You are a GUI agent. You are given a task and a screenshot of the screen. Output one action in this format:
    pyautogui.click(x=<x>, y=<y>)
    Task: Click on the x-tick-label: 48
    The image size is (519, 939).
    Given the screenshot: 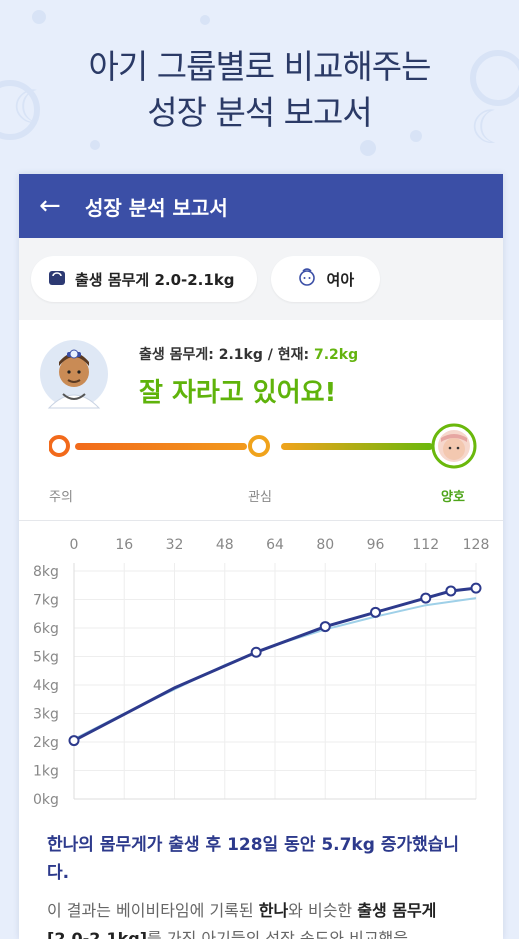 What is the action you would take?
    pyautogui.click(x=225, y=545)
    